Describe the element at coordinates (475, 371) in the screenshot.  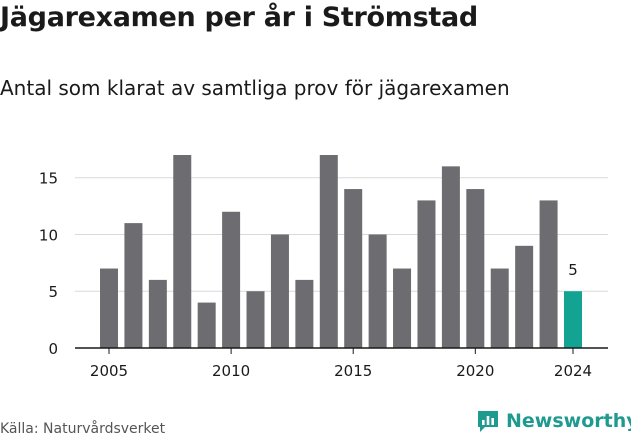
I see `x-tick-label: 2020` at that location.